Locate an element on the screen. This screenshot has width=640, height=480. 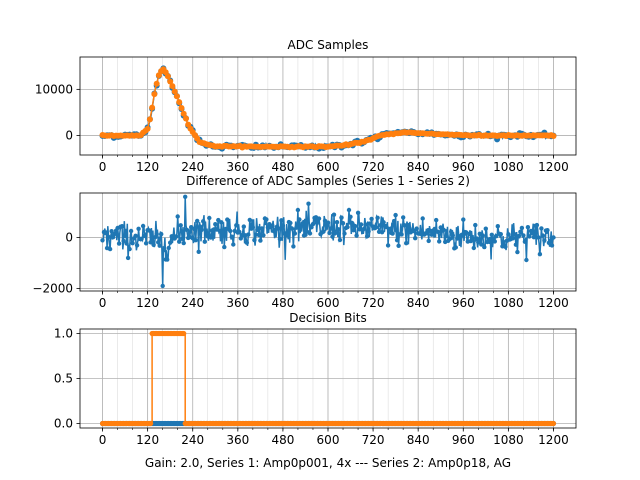
x-tick-label: 120 is located at coordinates (147, 440).